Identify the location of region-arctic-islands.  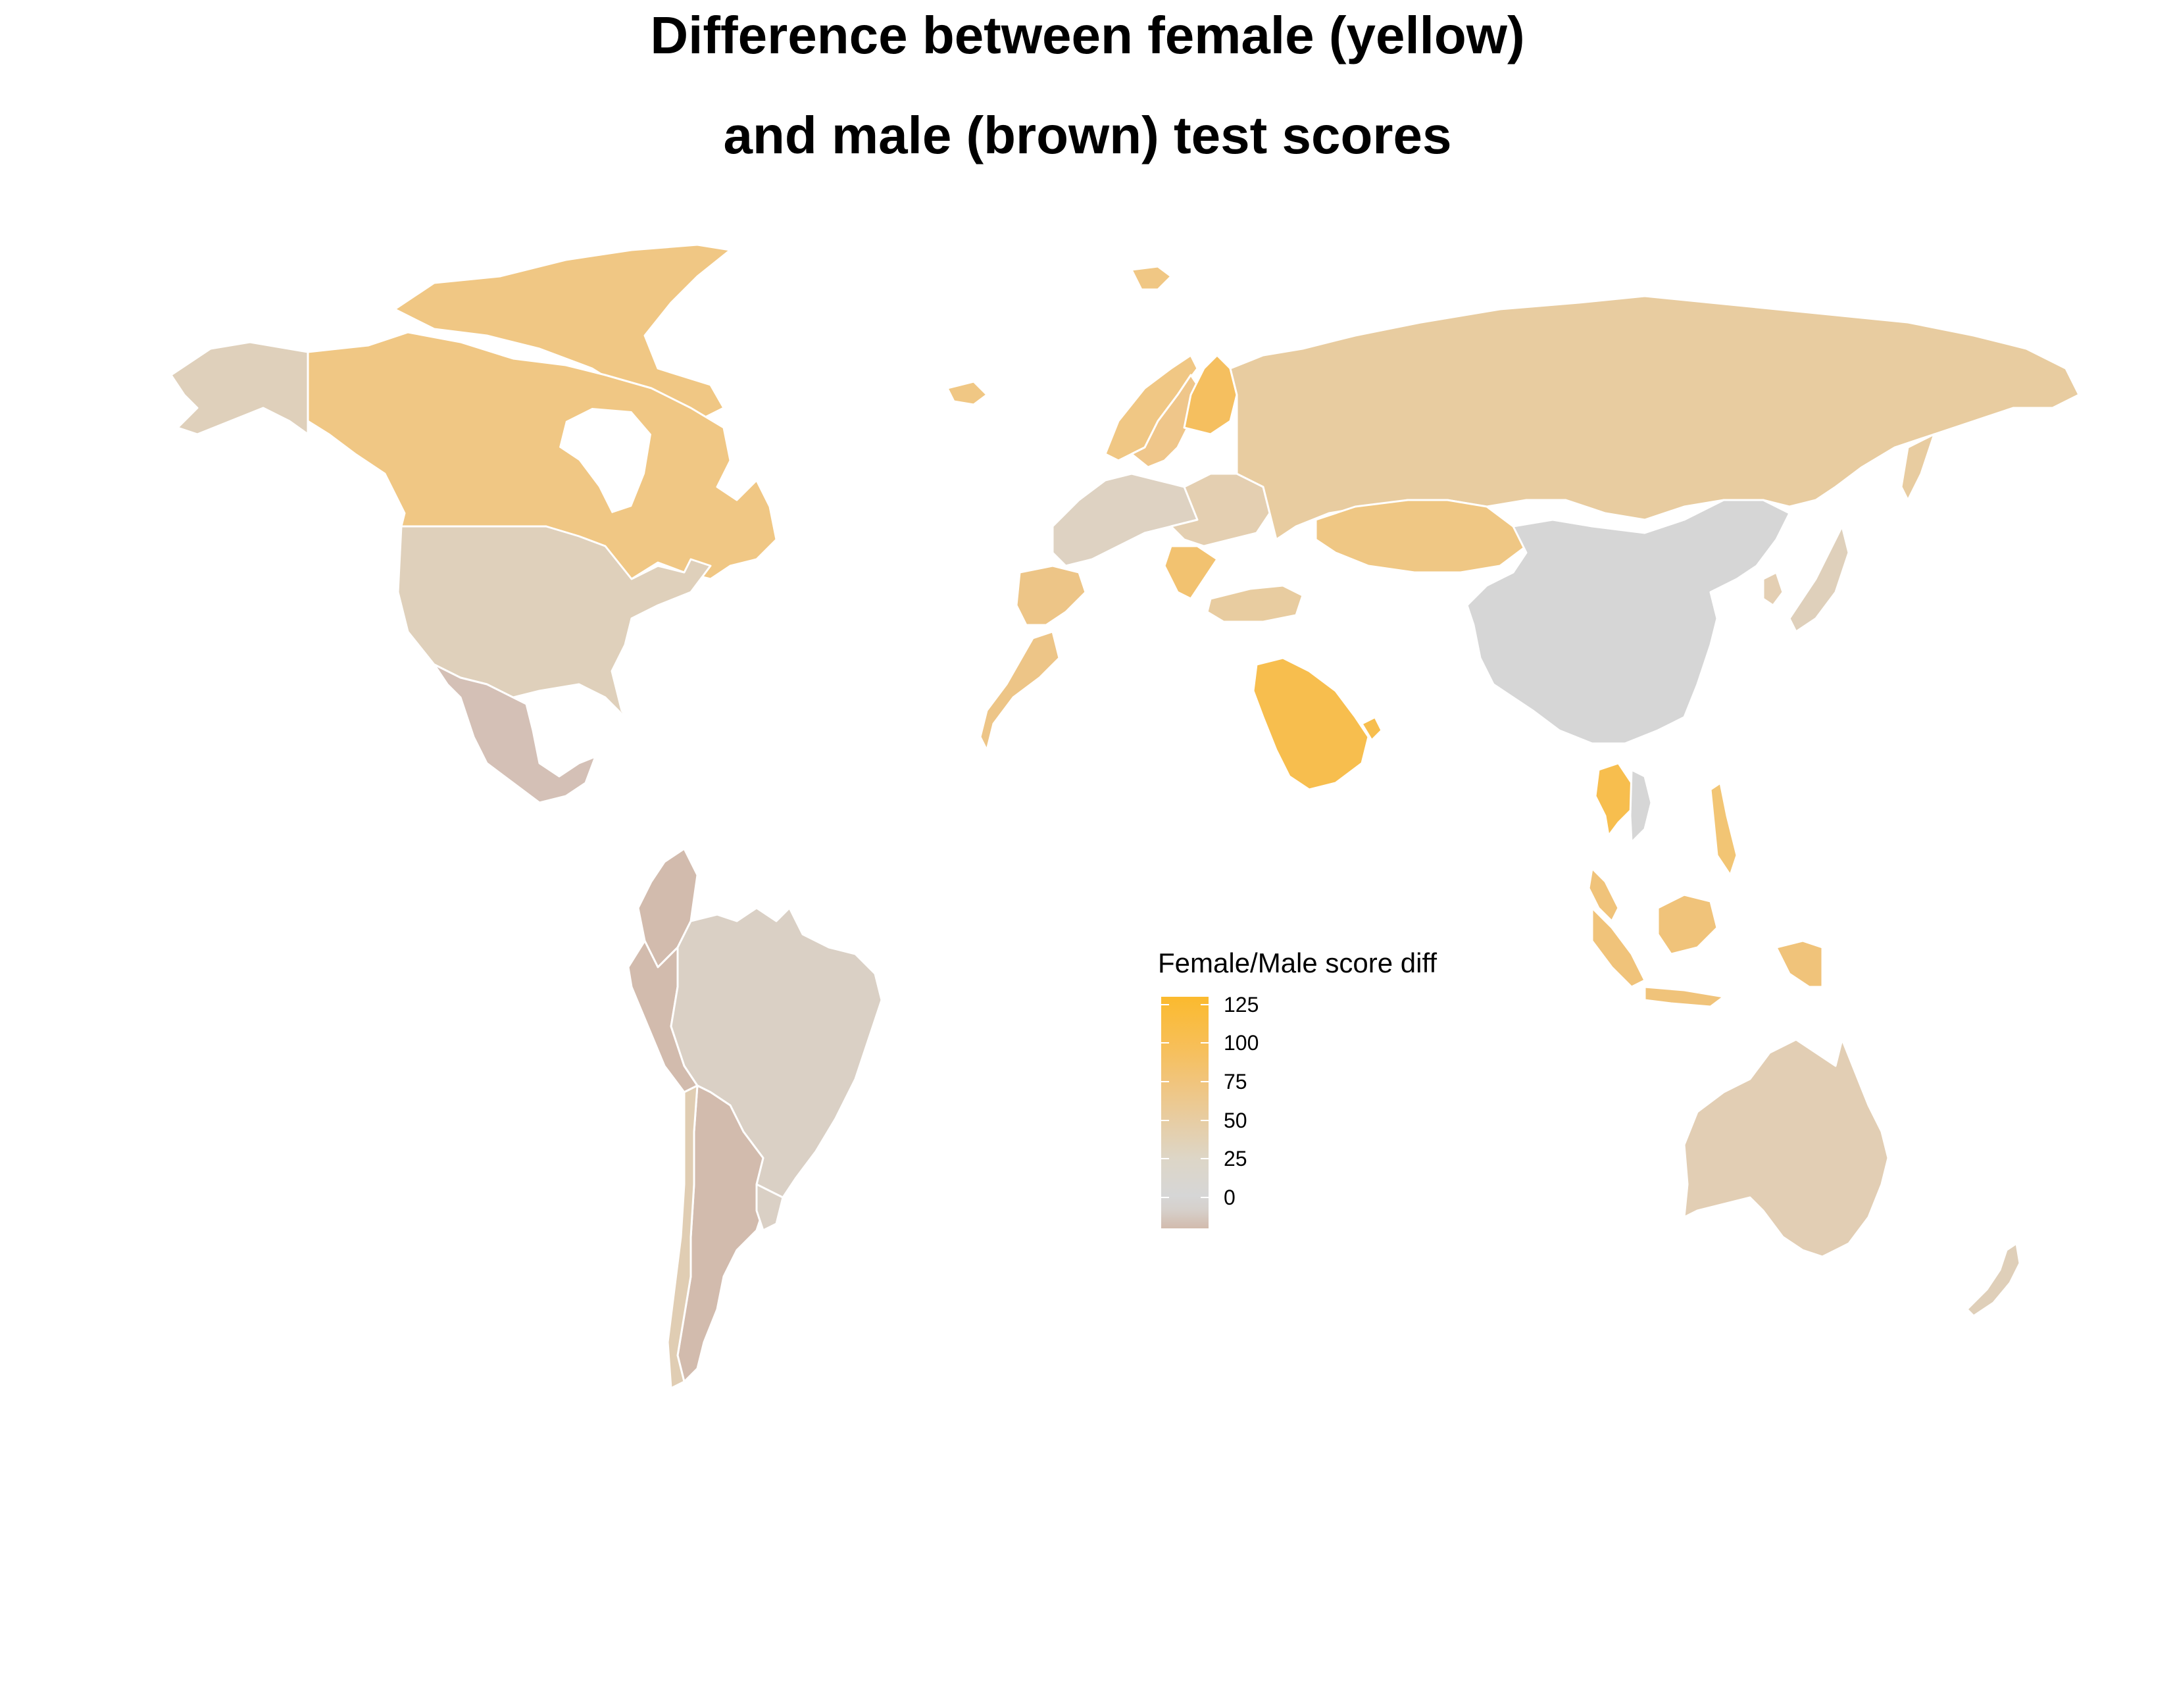
(562, 332).